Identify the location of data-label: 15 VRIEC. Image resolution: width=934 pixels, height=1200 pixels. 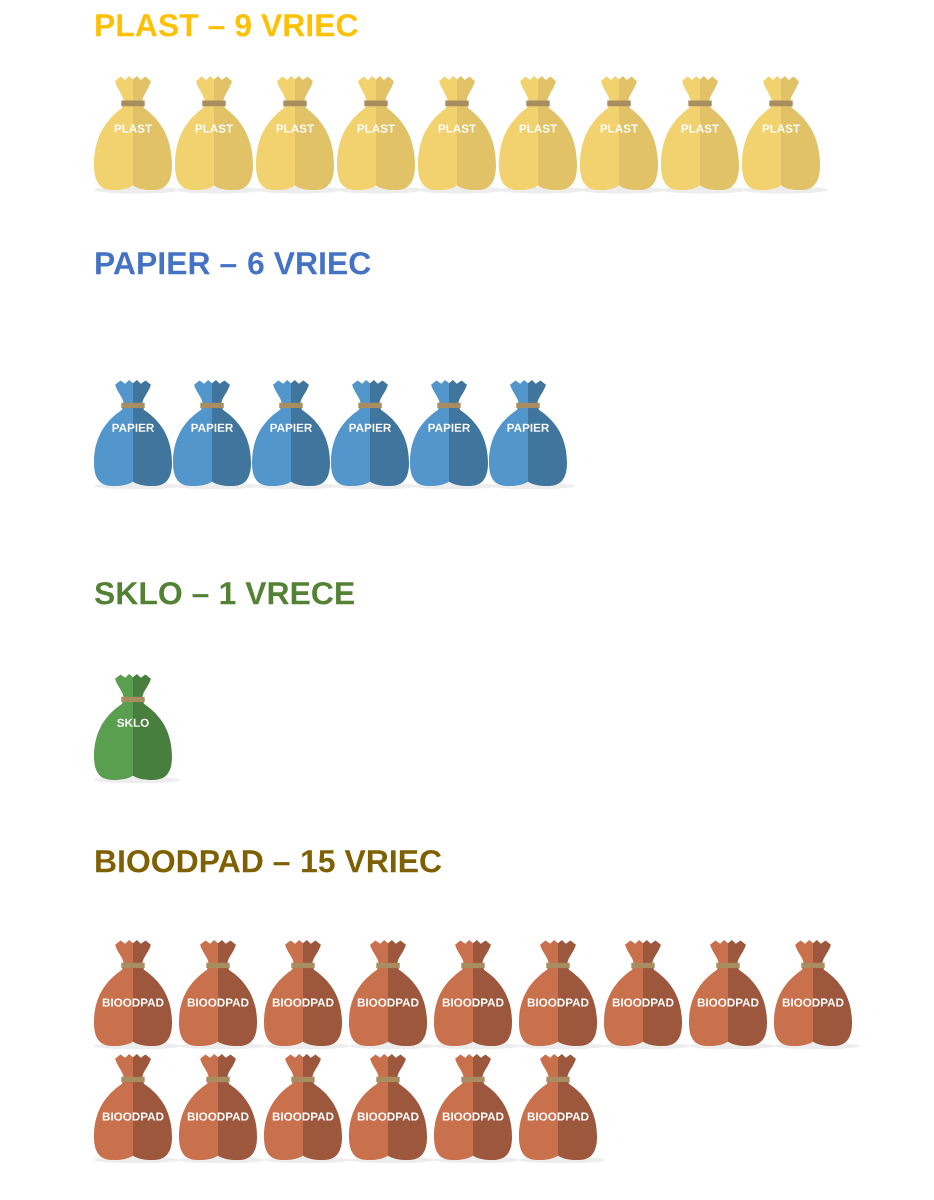
(372, 861).